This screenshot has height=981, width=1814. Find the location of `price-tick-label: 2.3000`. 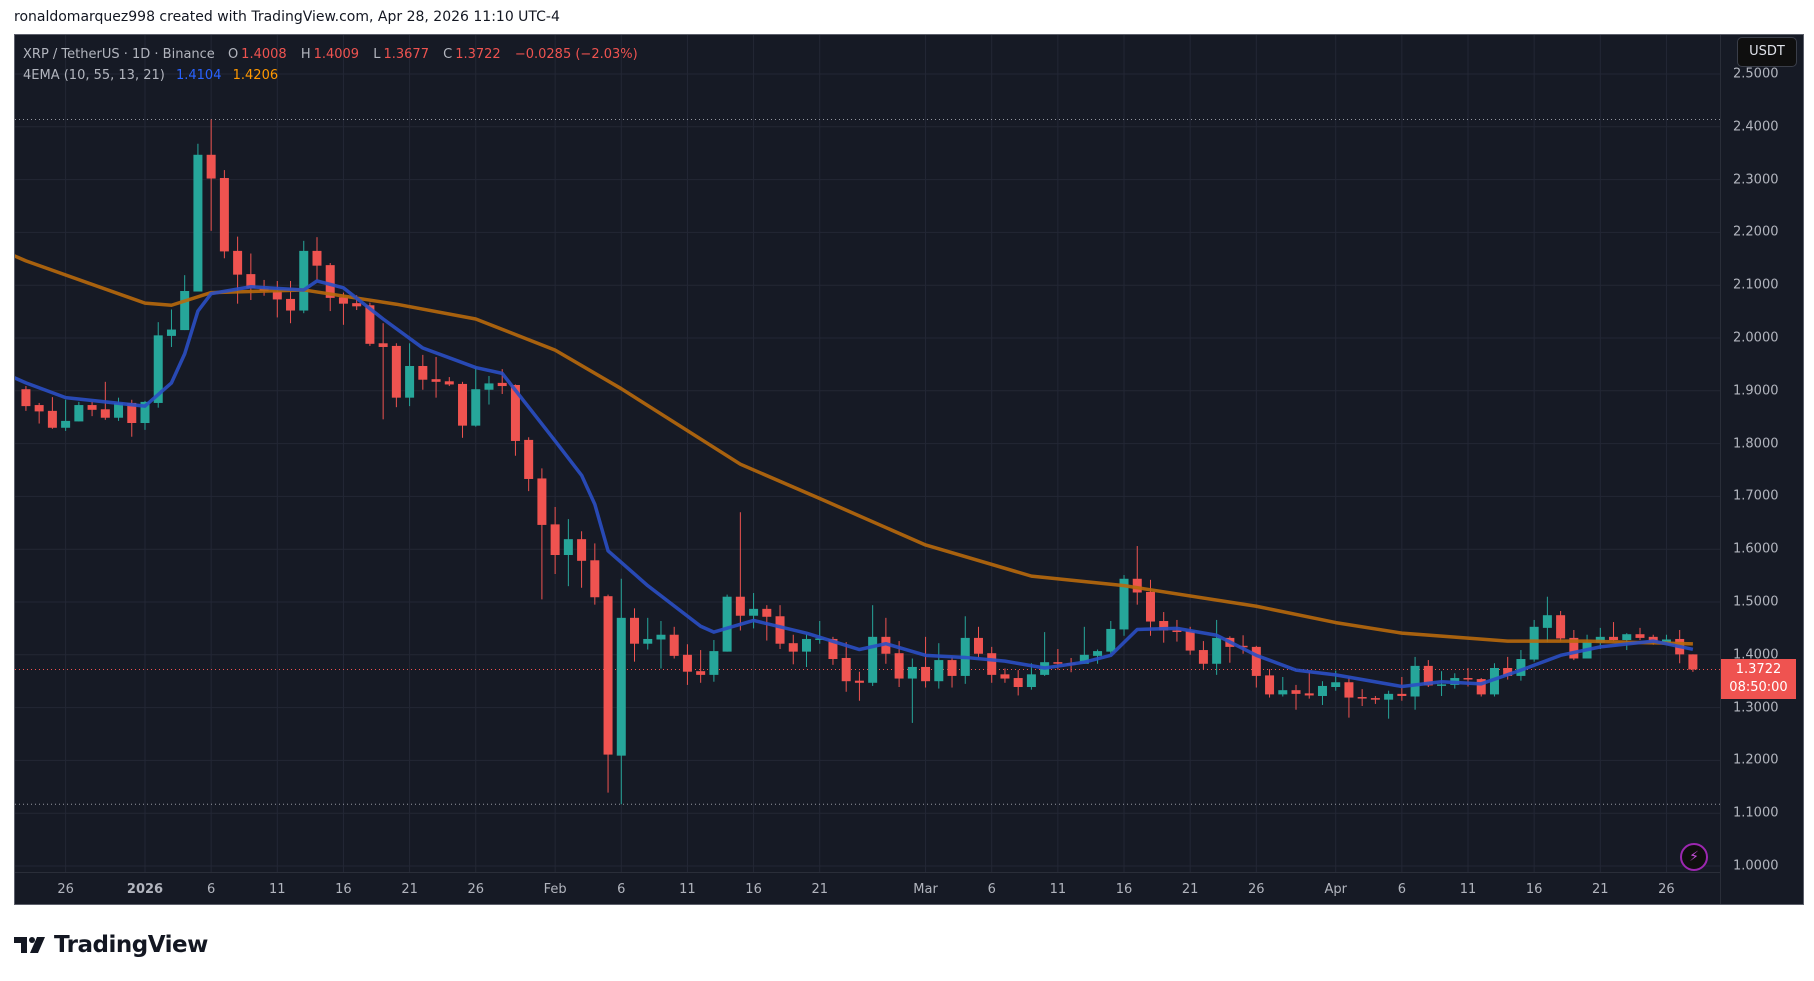

price-tick-label: 2.3000 is located at coordinates (1756, 180).